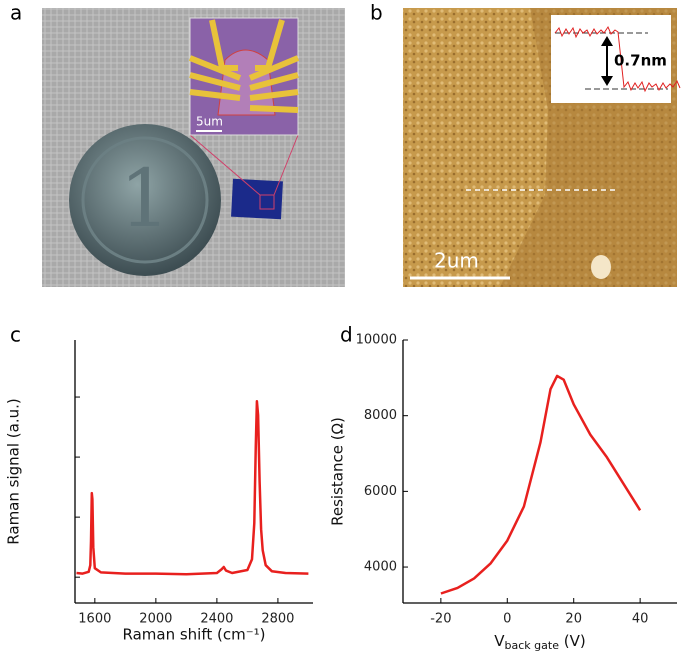 Image resolution: width=685 pixels, height=656 pixels. What do you see at coordinates (193, 635) in the screenshot?
I see `x-axis-label: Raman shift (cm⁻¹)` at bounding box center [193, 635].